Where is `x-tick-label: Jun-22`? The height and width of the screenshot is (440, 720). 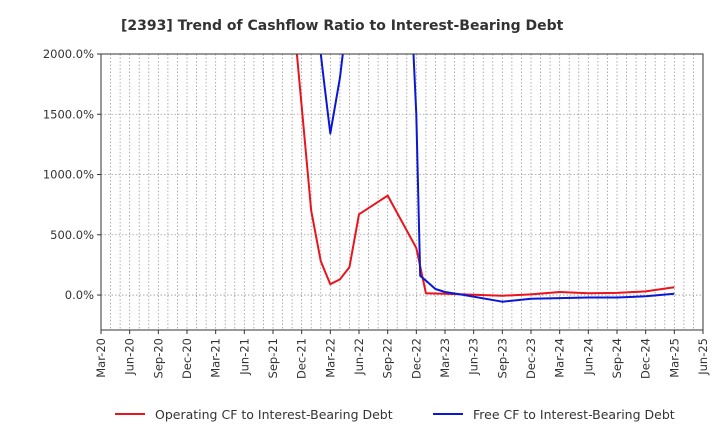 x-tick-label: Jun-22 is located at coordinates (359, 357).